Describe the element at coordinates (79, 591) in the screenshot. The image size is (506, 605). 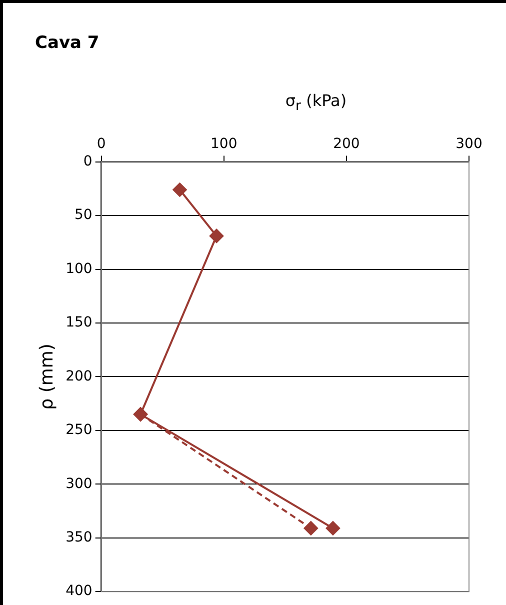
I see `y-tick-label: 400` at that location.